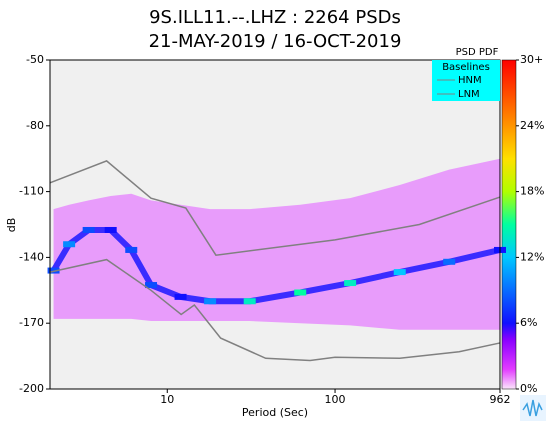 This screenshot has width=550, height=425. Describe the element at coordinates (500, 399) in the screenshot. I see `x-tick-label: 962` at that location.